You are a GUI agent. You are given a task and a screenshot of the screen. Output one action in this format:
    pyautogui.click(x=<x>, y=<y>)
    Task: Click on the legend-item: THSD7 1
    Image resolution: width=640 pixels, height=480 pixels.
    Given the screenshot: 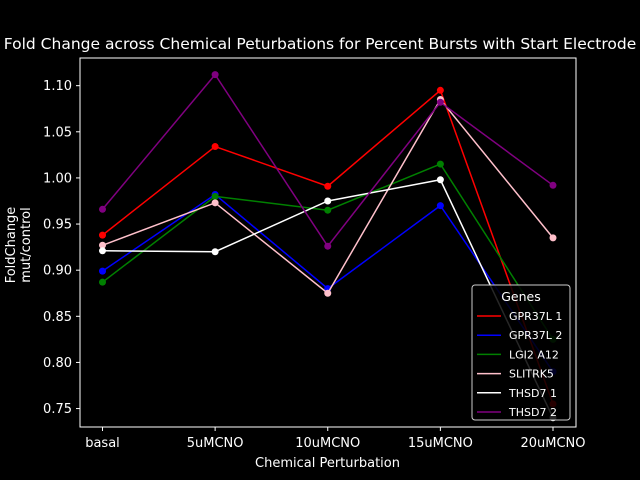 What is the action you would take?
    pyautogui.click(x=517, y=393)
    